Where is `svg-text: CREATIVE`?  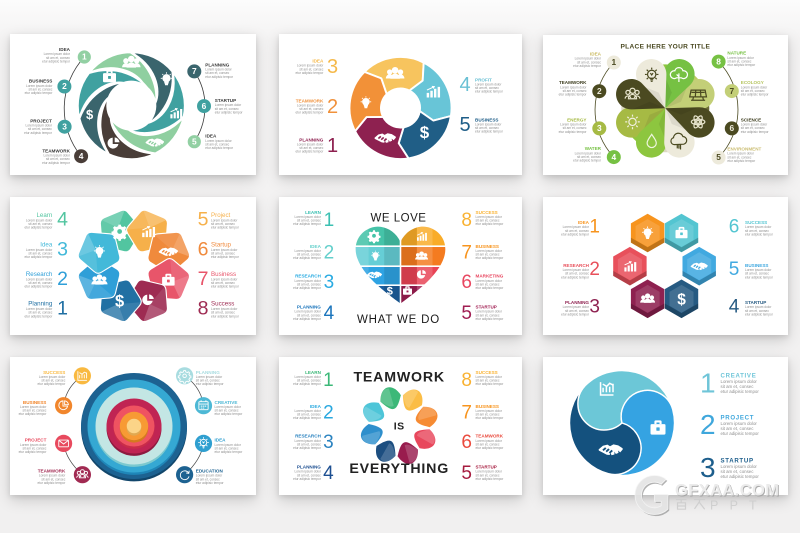
svg-text: CREATIVE is located at coordinates (739, 376).